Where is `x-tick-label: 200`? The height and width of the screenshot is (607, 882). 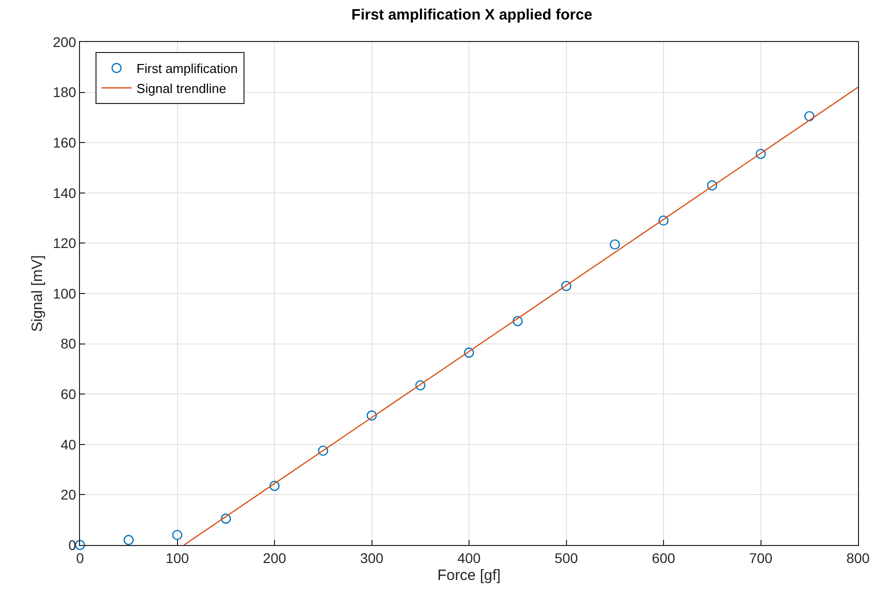
x-tick-label: 200 is located at coordinates (274, 558).